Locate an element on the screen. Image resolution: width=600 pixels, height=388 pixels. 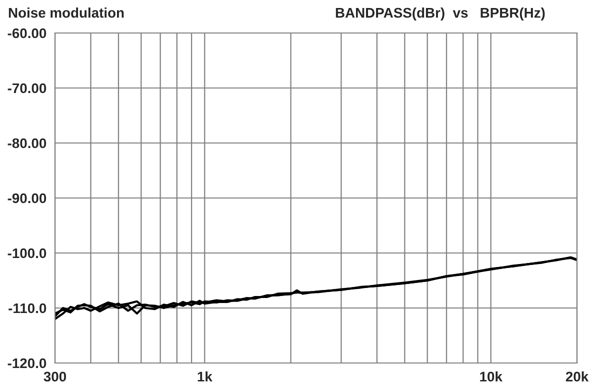
x-tick-label: 10k is located at coordinates (491, 376).